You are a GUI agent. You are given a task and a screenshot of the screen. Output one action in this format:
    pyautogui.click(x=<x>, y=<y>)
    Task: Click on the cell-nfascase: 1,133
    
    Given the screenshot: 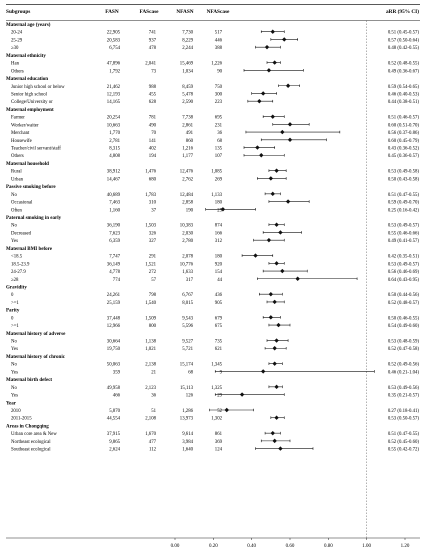 What is the action you would take?
    pyautogui.click(x=216, y=195)
    